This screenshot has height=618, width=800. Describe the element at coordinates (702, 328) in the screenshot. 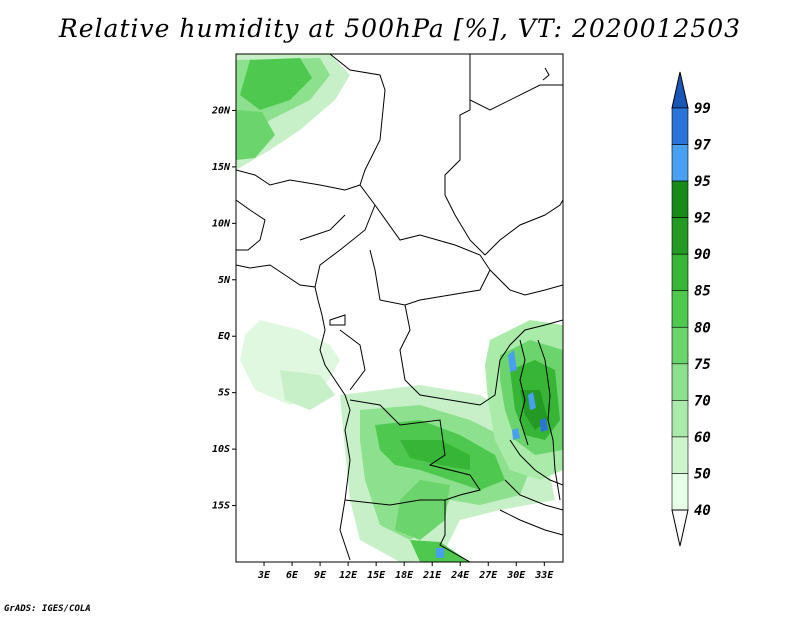

I see `colorbar-label: 80` at that location.